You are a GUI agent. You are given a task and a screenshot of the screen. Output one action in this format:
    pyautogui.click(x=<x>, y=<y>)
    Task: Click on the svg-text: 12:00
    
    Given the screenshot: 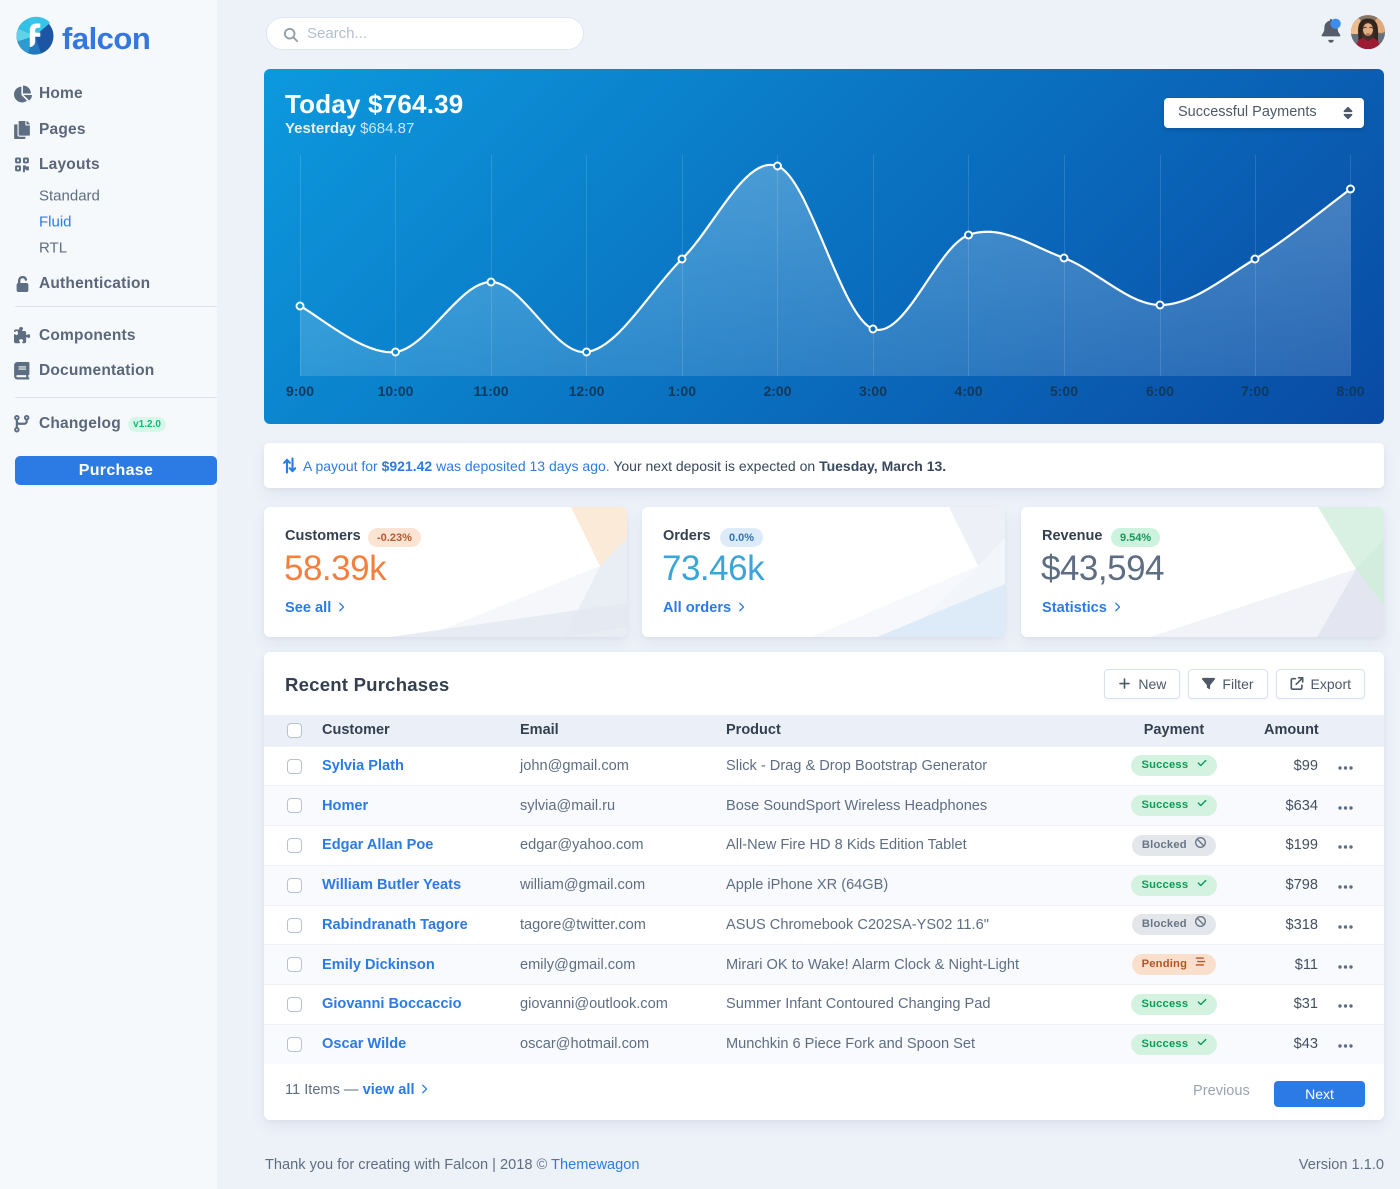 What is the action you would take?
    pyautogui.click(x=587, y=391)
    